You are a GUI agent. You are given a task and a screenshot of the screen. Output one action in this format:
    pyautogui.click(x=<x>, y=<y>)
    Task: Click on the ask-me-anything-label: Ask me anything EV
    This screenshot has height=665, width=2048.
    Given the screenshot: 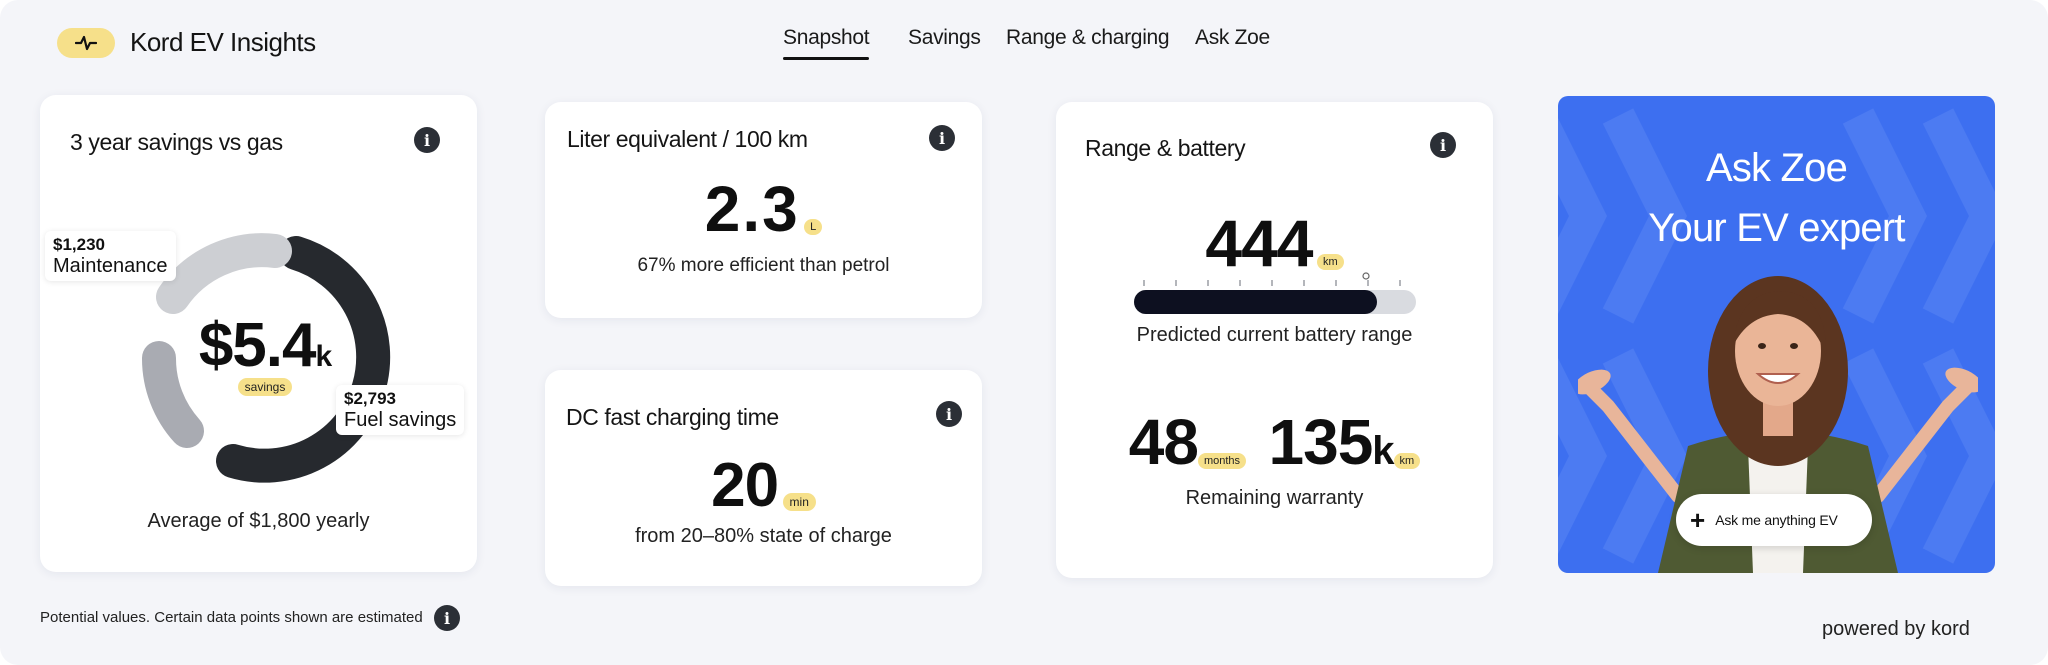 What is the action you would take?
    pyautogui.click(x=1776, y=520)
    